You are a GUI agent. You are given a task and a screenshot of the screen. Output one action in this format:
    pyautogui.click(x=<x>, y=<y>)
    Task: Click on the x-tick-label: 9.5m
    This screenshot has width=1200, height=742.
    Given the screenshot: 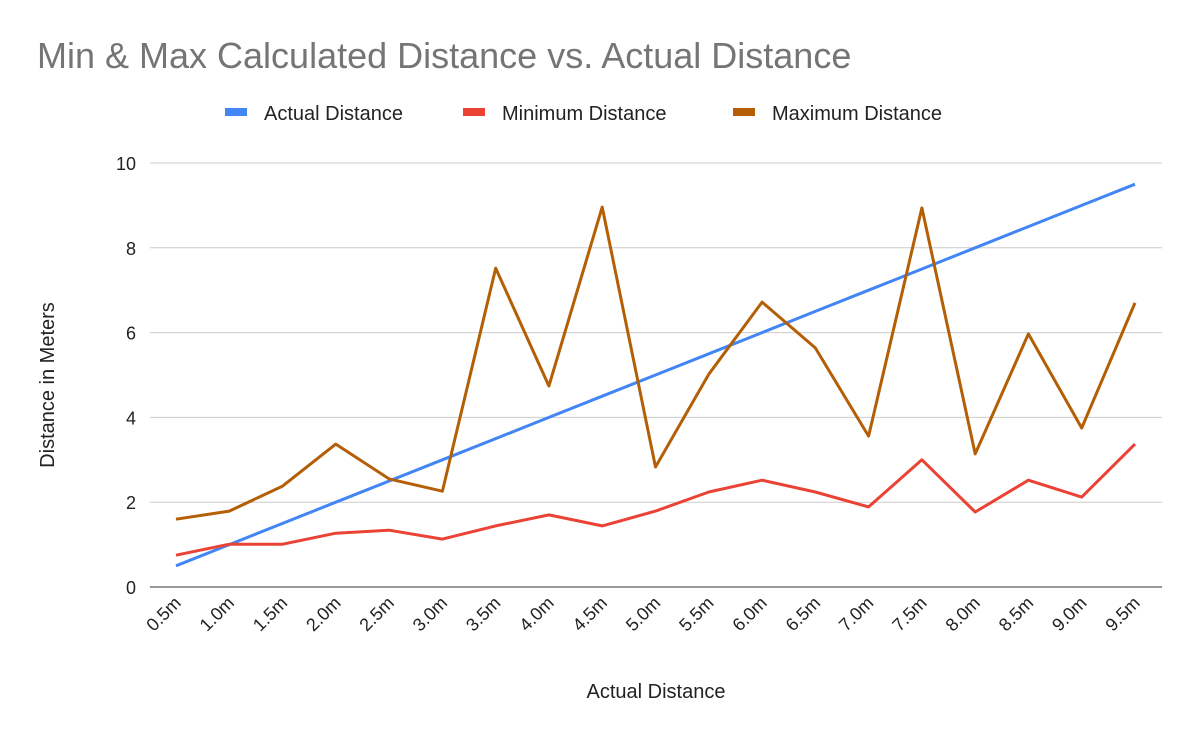 What is the action you would take?
    pyautogui.click(x=1122, y=614)
    